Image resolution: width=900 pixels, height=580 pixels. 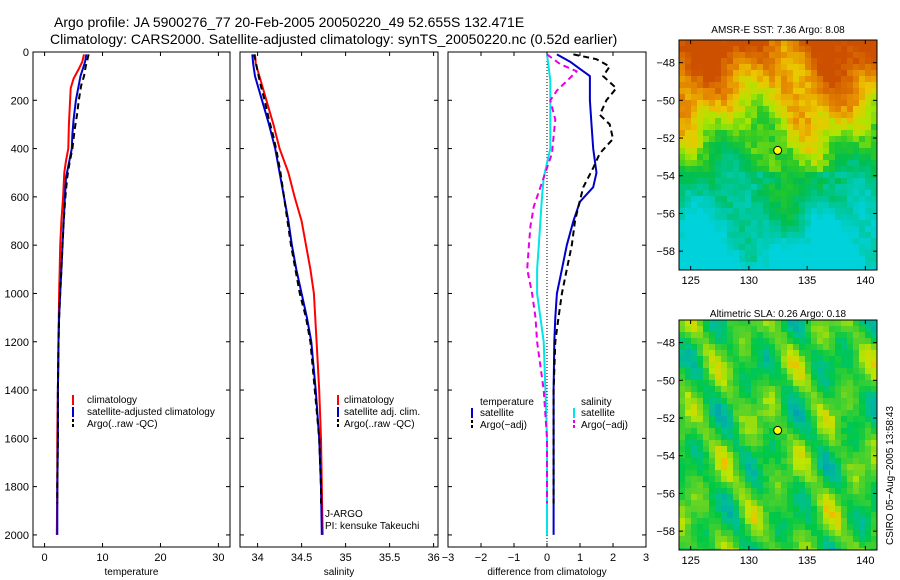 What do you see at coordinates (345, 558) in the screenshot?
I see `salinity-xtick-label: 35` at bounding box center [345, 558].